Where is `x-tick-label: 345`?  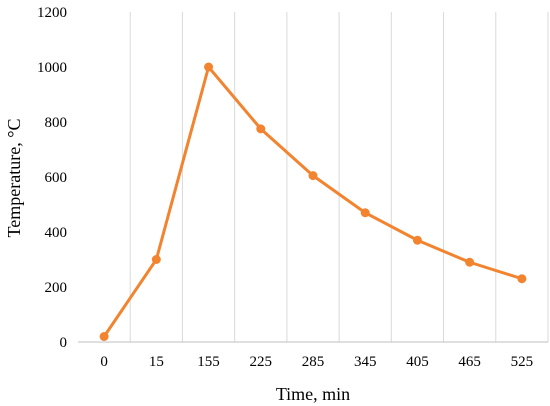
x-tick-label: 345 is located at coordinates (365, 362).